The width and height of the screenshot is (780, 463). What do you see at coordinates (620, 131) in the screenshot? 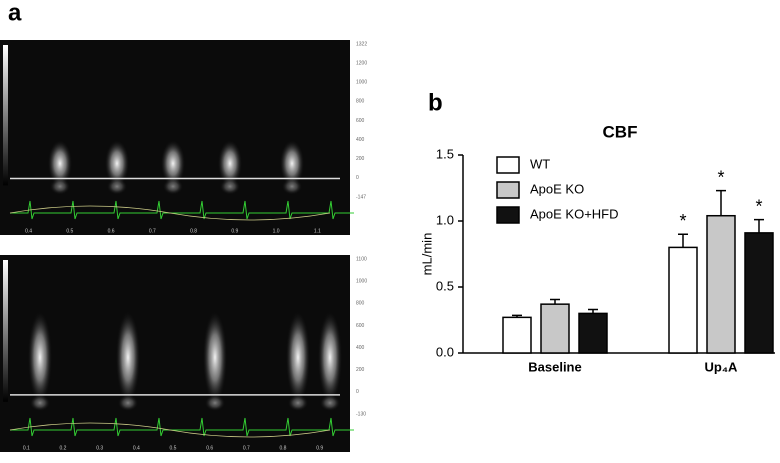
I see `chart-title: CBF` at bounding box center [620, 131].